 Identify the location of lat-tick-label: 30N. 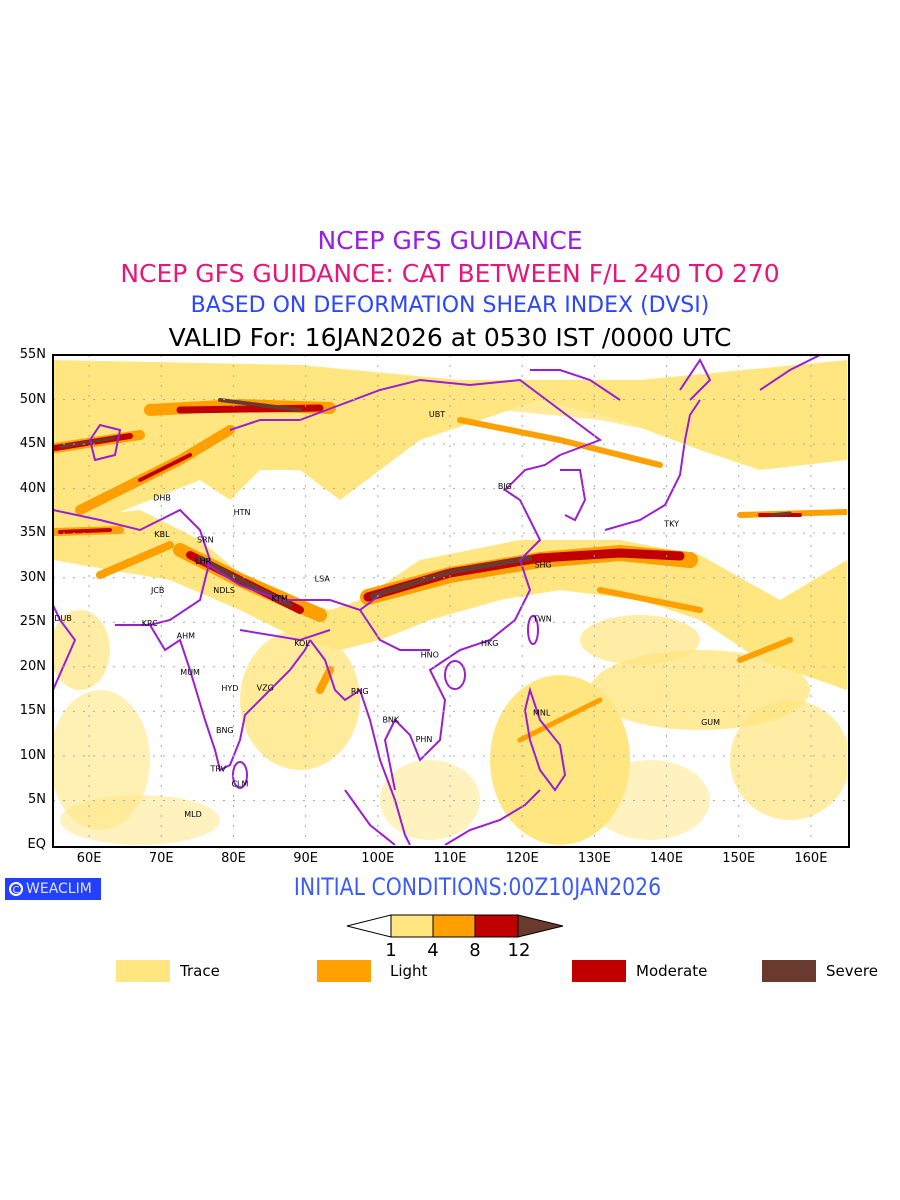
(32, 577).